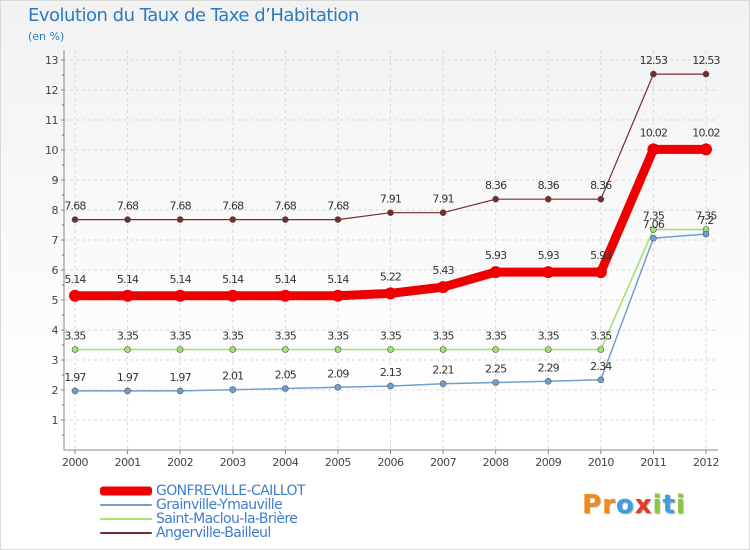 The width and height of the screenshot is (750, 550). I want to click on data-label: 7.2, so click(705, 220).